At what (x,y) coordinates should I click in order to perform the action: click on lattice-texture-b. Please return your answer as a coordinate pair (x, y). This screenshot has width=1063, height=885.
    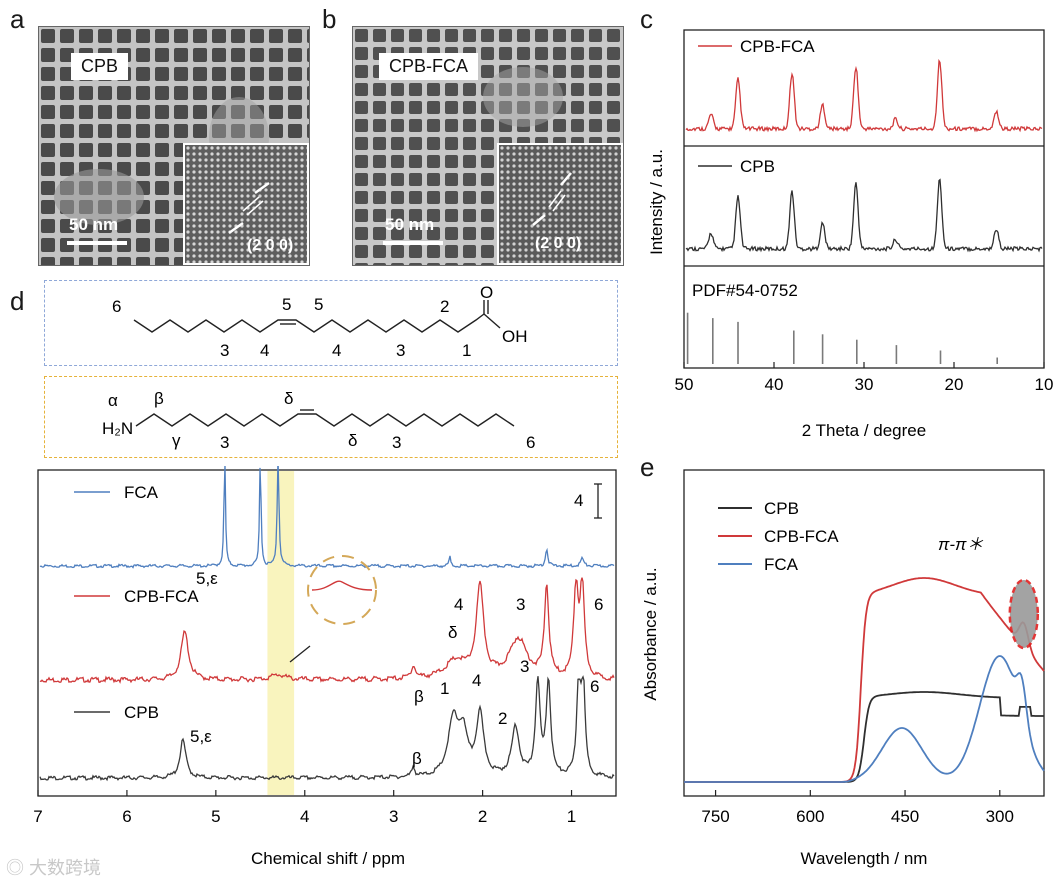
    Looking at the image, I should click on (560, 204).